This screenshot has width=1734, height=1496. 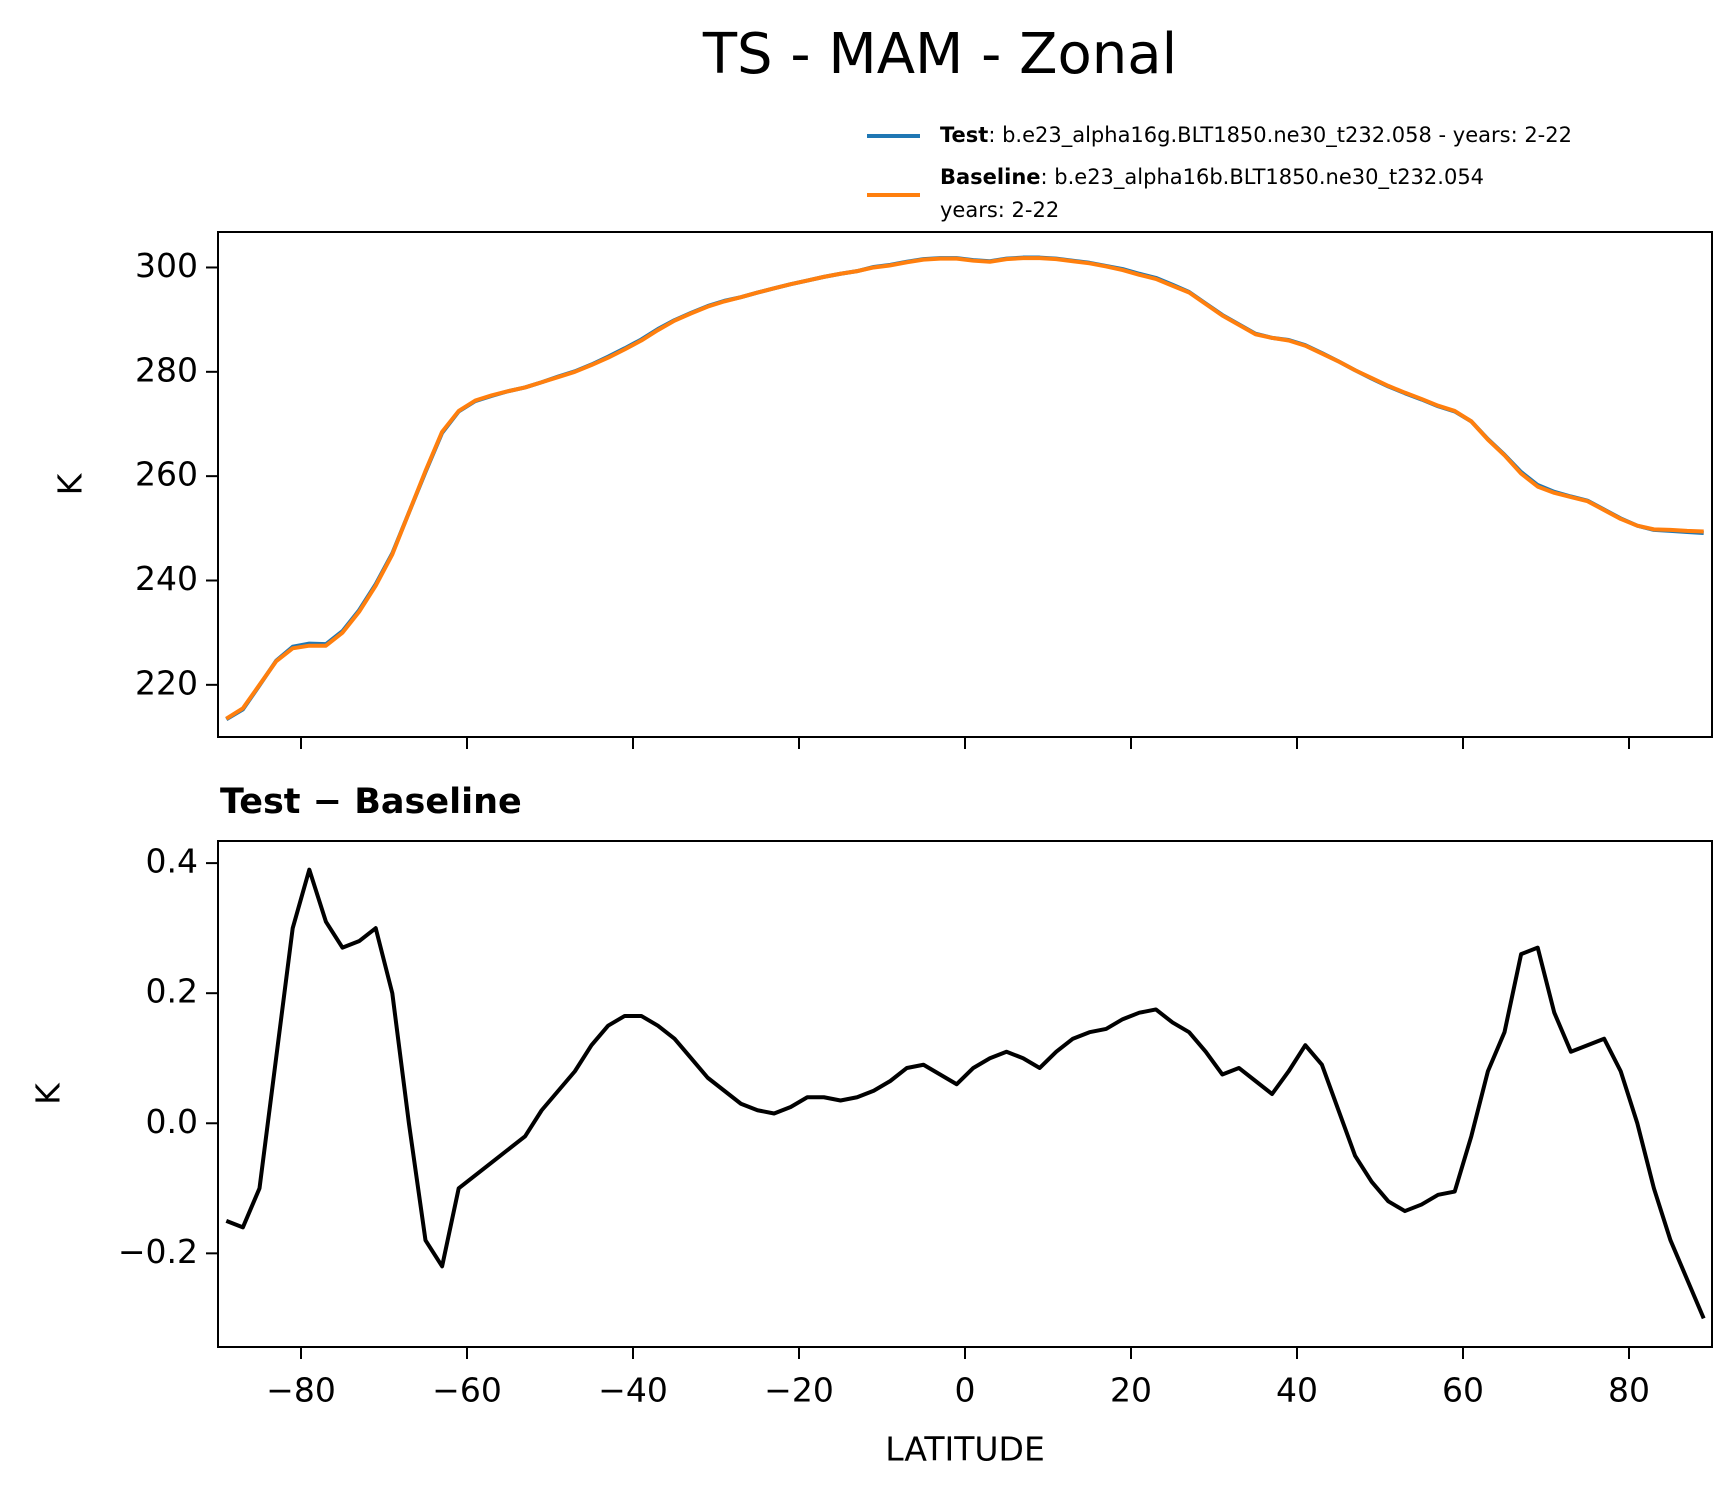 What do you see at coordinates (964, 135) in the screenshot?
I see `legend-name: Test` at bounding box center [964, 135].